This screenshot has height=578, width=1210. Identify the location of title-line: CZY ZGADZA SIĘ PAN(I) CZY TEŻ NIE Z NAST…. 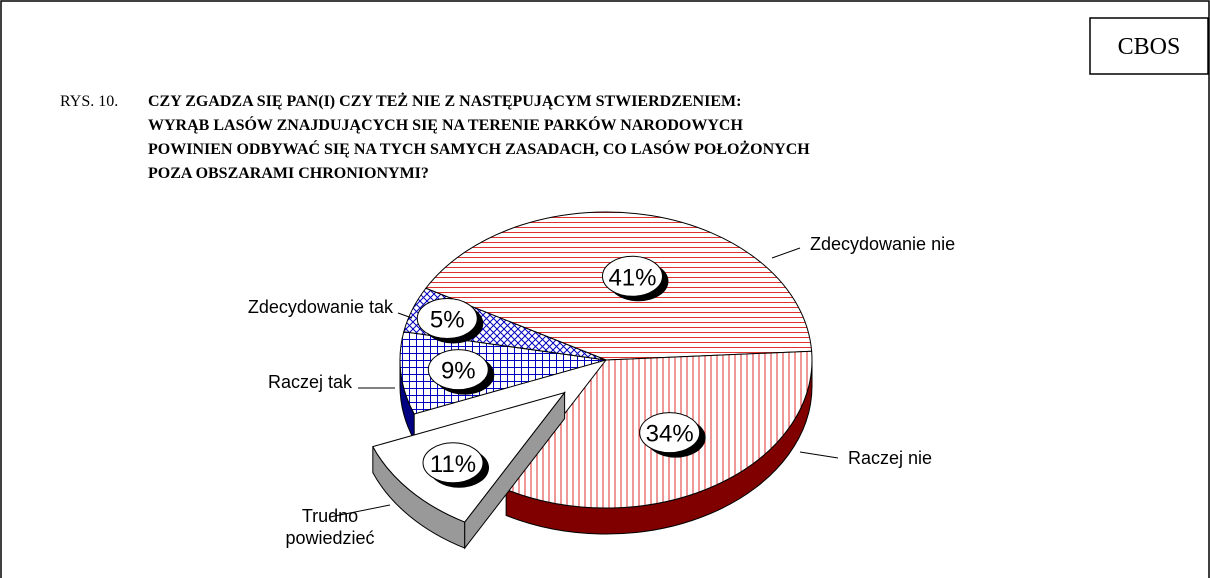
(444, 100).